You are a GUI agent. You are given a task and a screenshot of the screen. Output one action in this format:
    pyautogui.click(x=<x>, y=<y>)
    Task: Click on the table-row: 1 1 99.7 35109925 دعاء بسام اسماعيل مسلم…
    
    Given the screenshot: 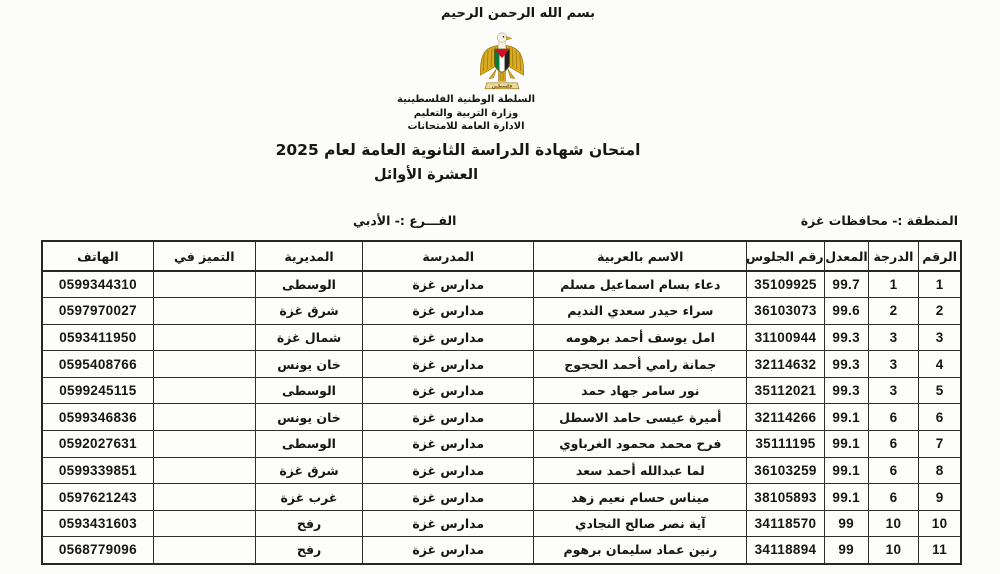 What is the action you would take?
    pyautogui.click(x=501, y=284)
    